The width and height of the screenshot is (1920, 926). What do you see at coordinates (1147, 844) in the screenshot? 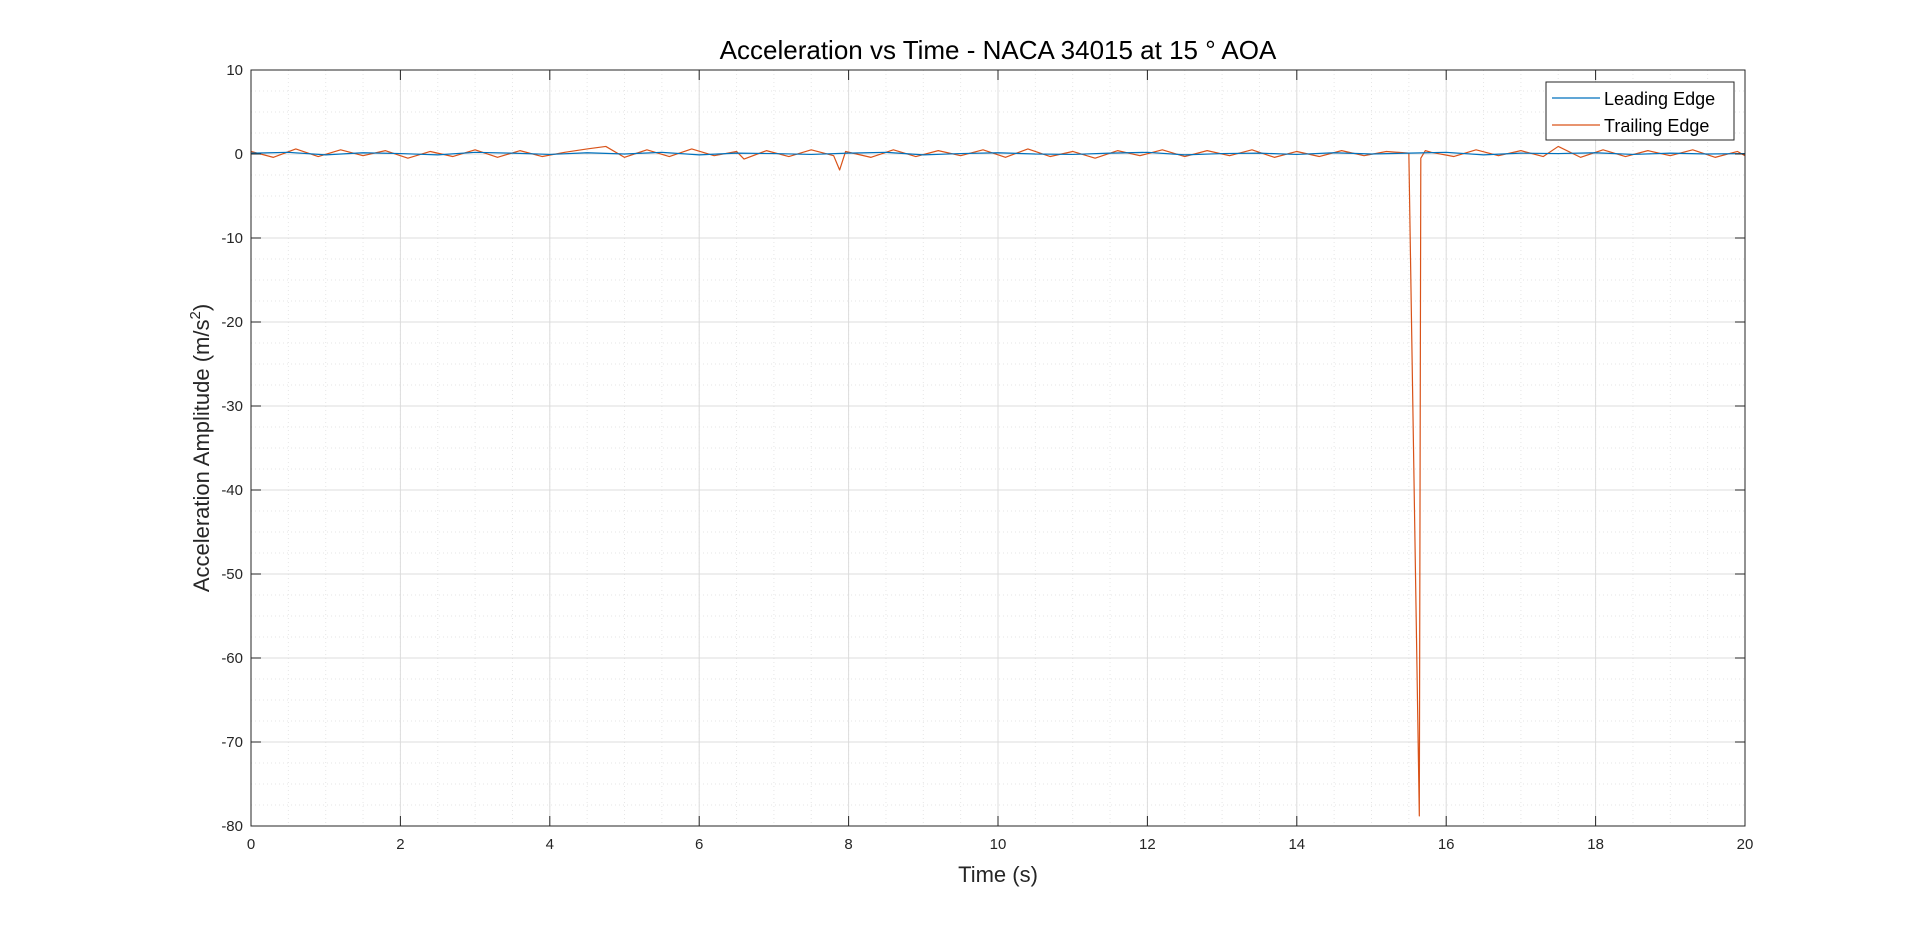
I see `x-tick-label: 12` at bounding box center [1147, 844].